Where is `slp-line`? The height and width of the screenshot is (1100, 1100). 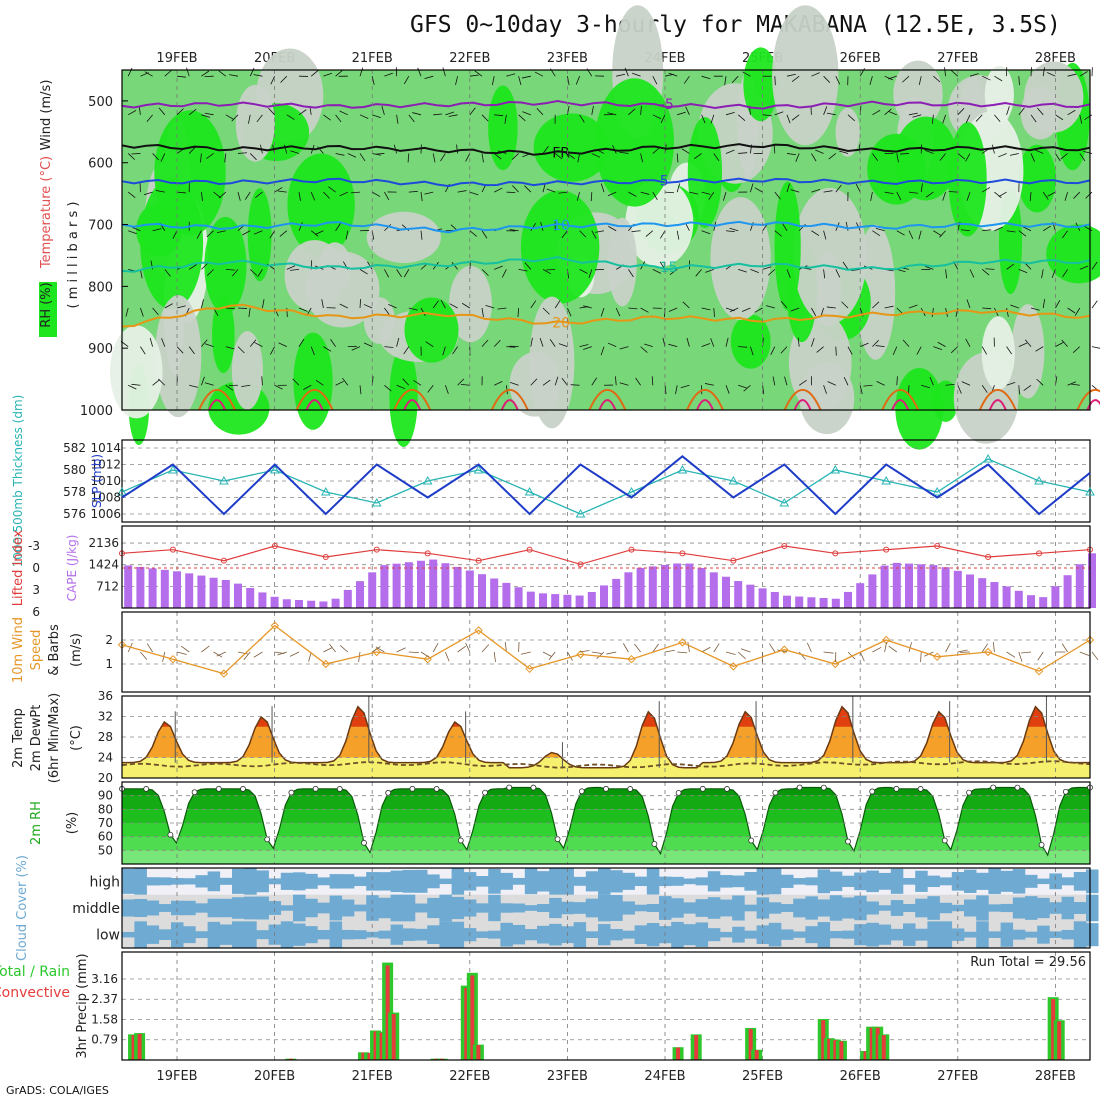
slp-line is located at coordinates (606, 485).